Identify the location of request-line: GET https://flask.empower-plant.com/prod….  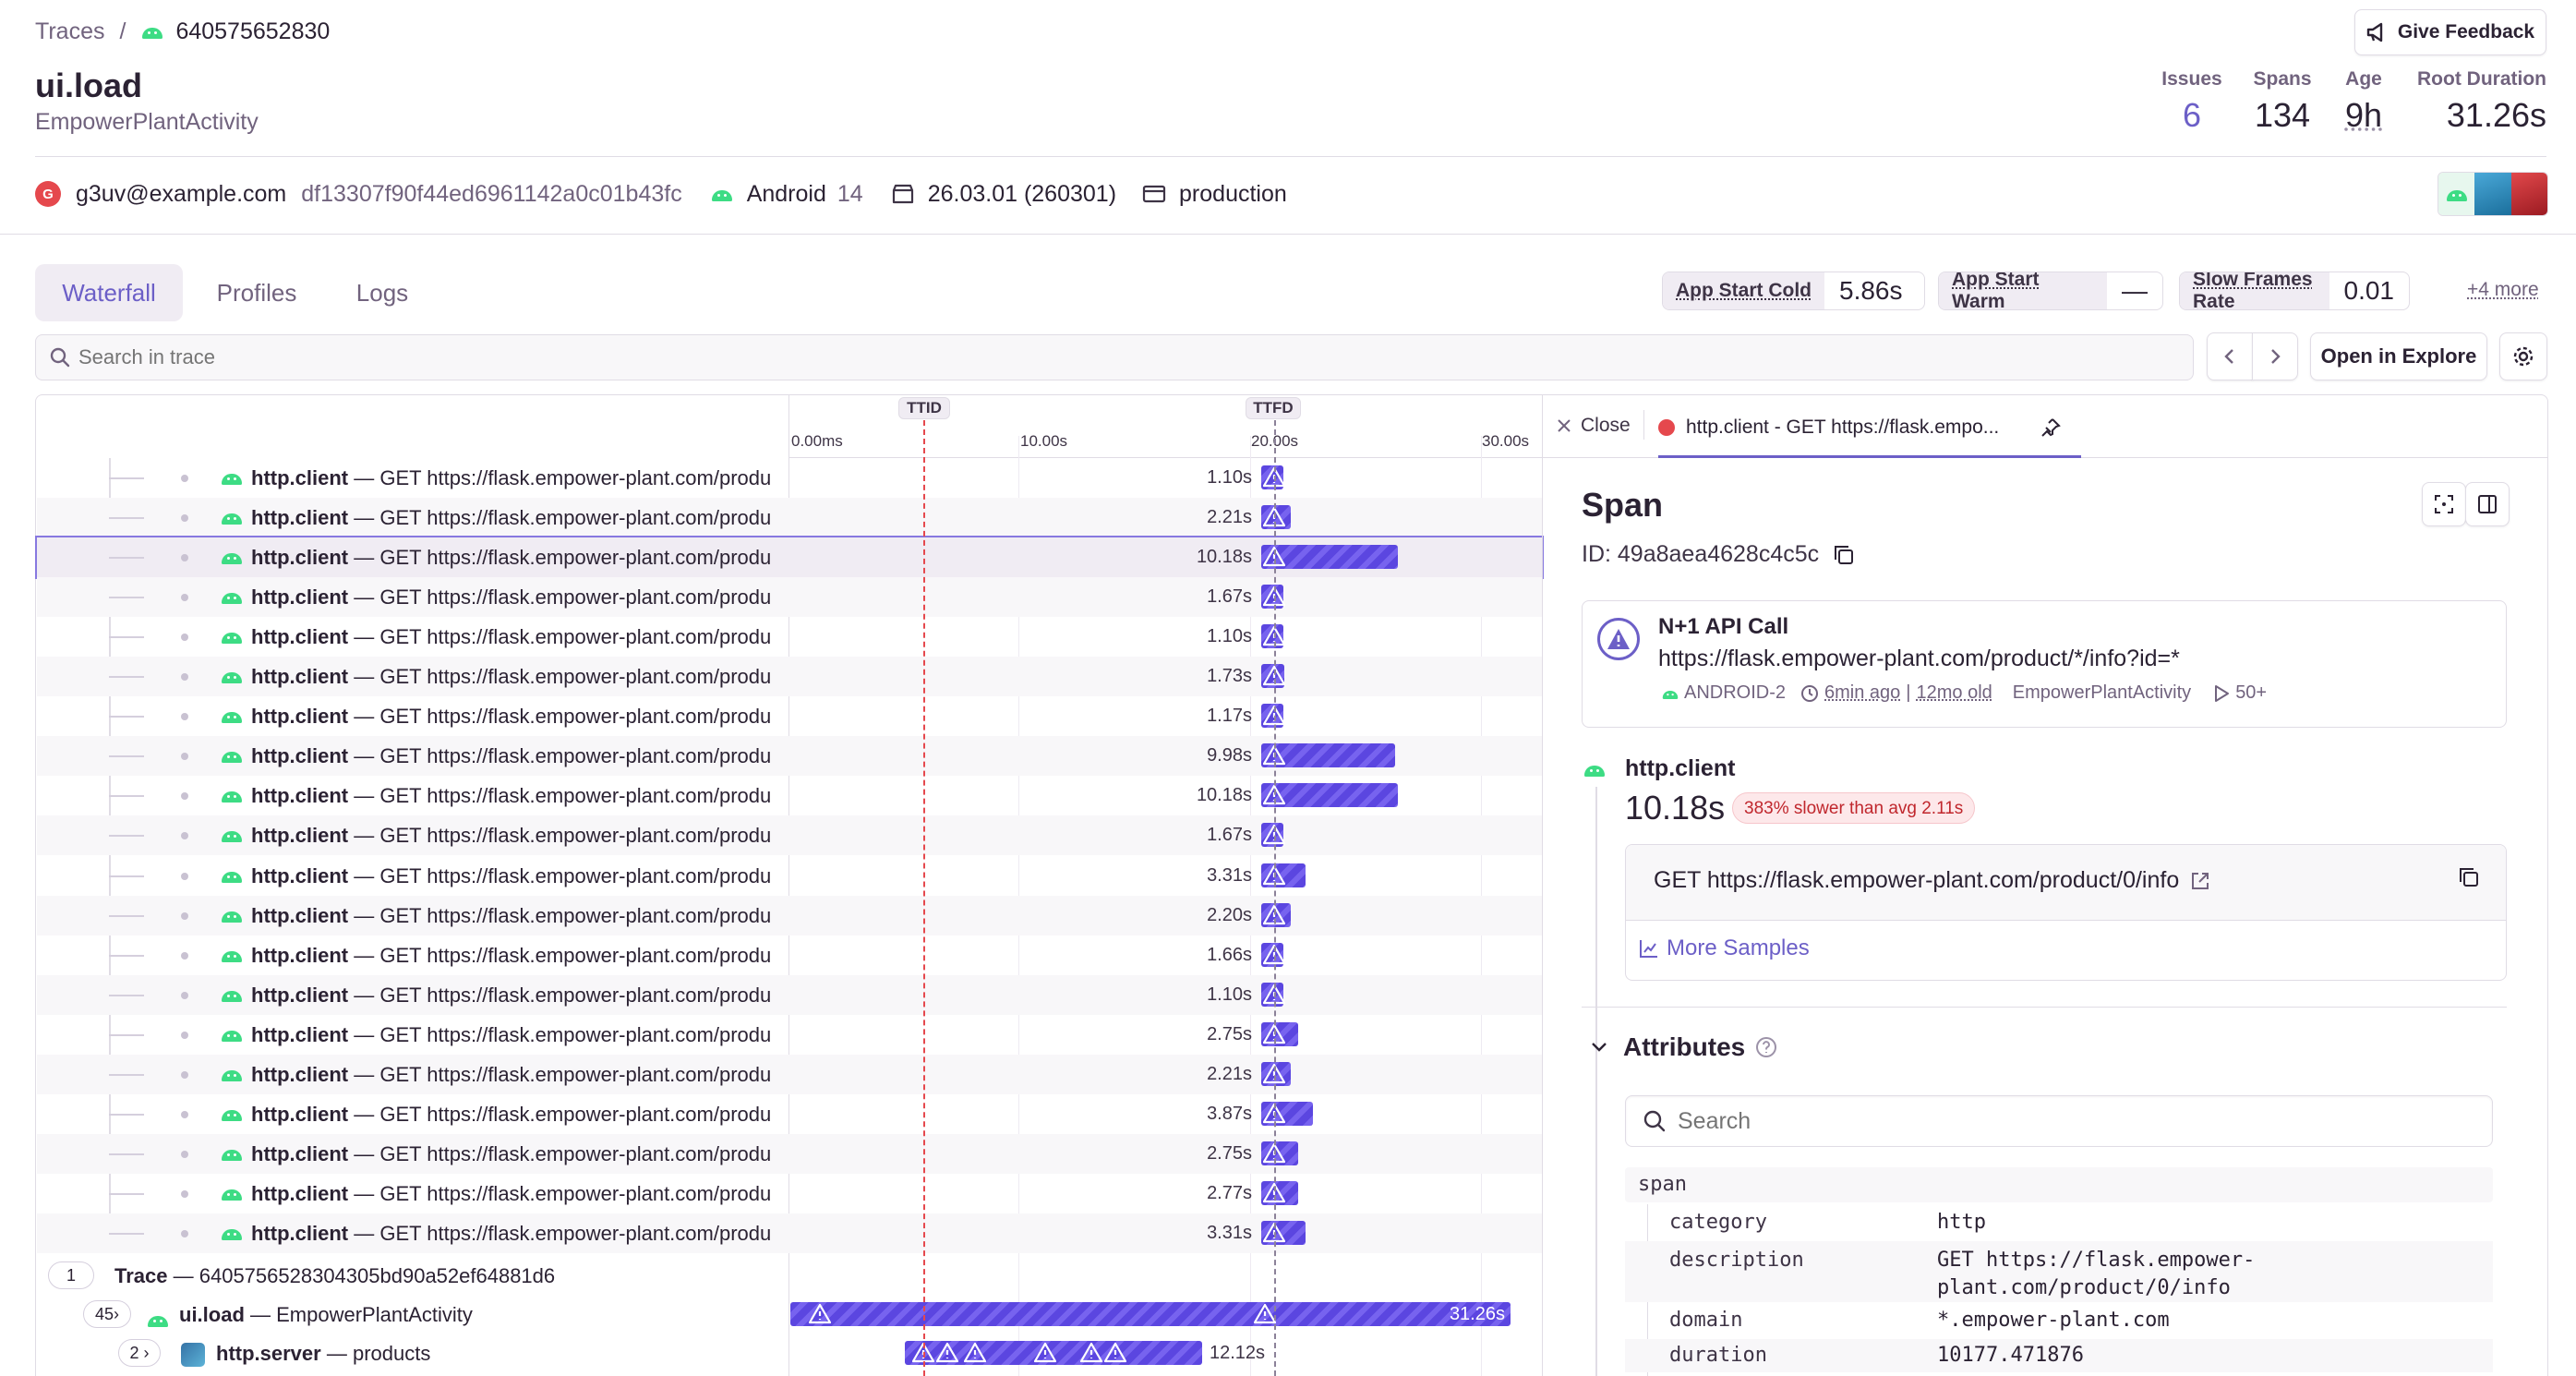
(1932, 880).